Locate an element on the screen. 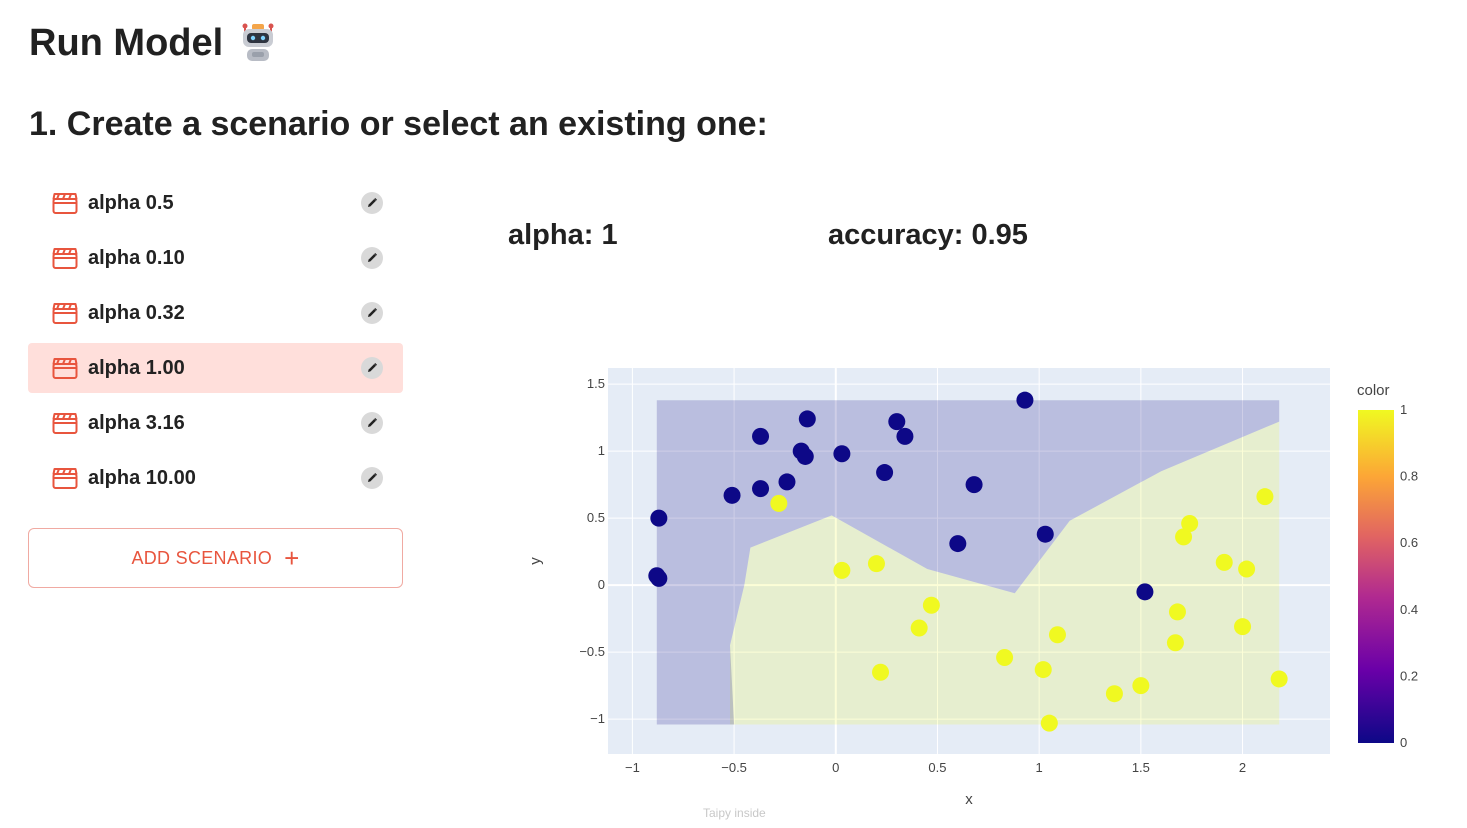 This screenshot has width=1467, height=828. scenario-item: alpha 0.32 is located at coordinates (215, 313).